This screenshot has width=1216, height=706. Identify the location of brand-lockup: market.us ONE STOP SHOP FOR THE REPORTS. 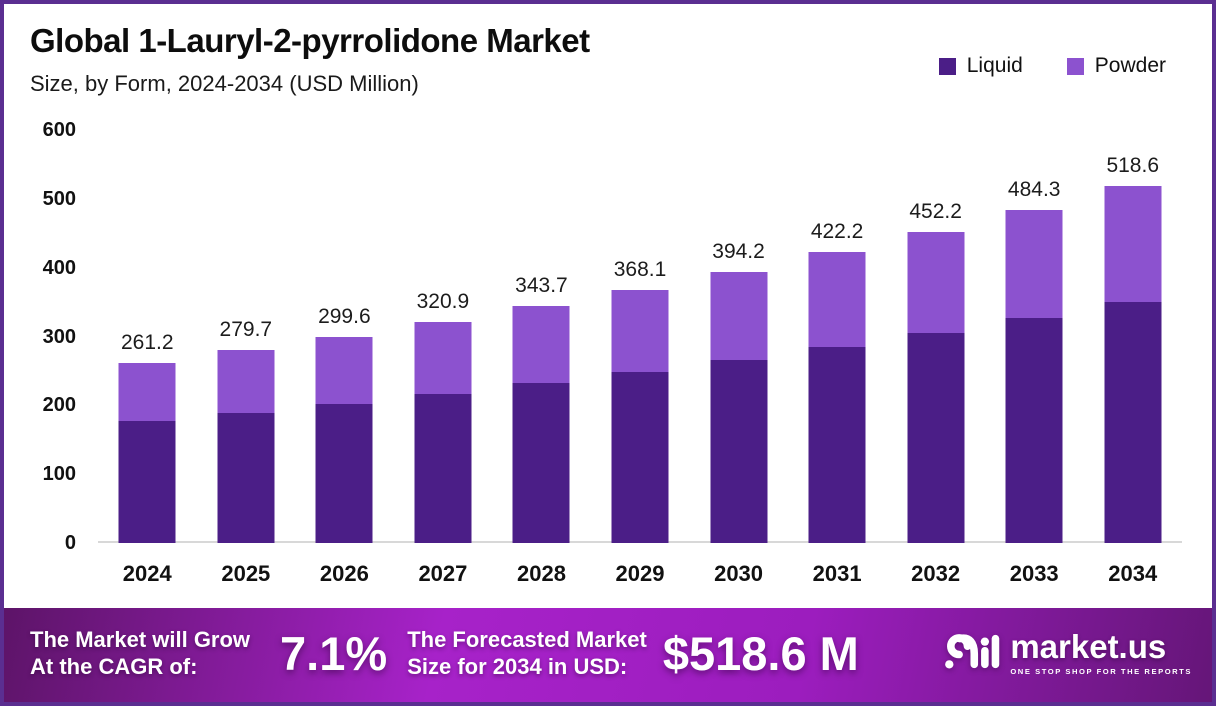
(1068, 653).